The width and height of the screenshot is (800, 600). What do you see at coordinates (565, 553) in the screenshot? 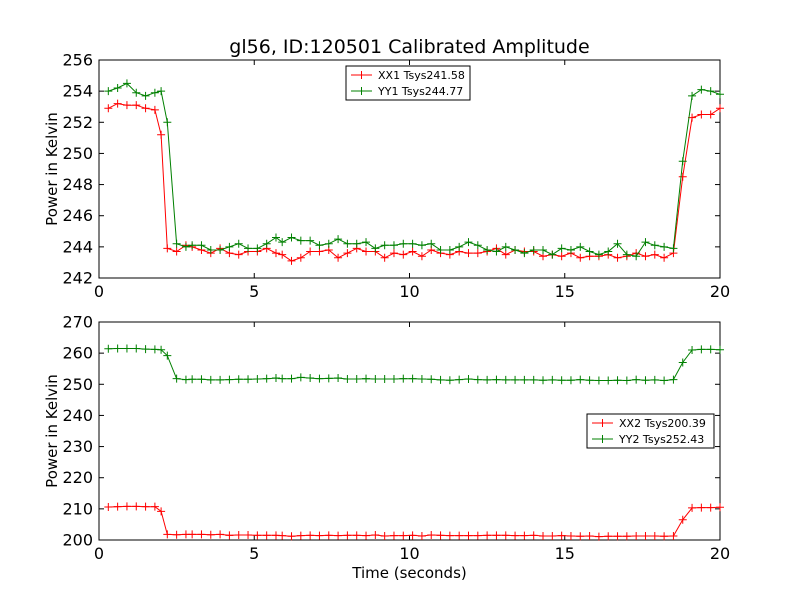
I see `x-tick-label: 15` at bounding box center [565, 553].